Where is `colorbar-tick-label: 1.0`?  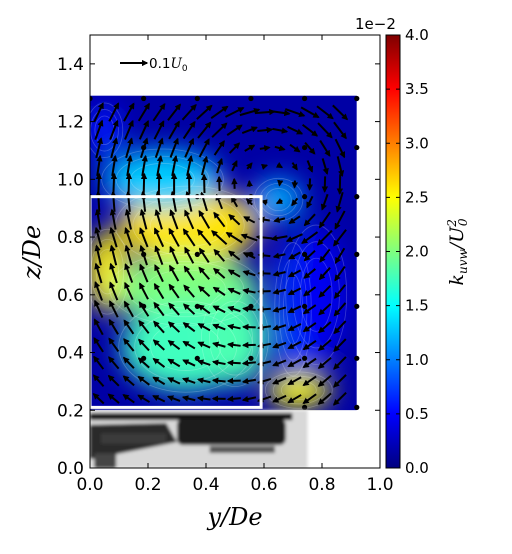 colorbar-tick-label: 1.0 is located at coordinates (417, 360).